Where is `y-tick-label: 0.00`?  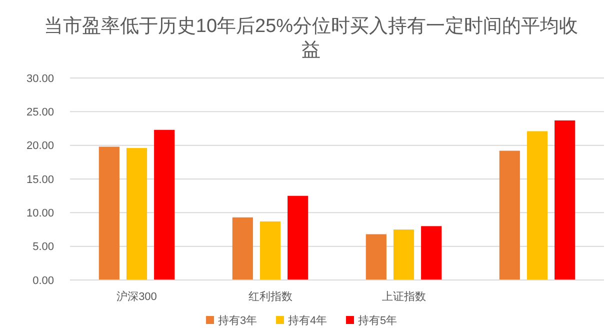 y-tick-label: 0.00 is located at coordinates (43, 280).